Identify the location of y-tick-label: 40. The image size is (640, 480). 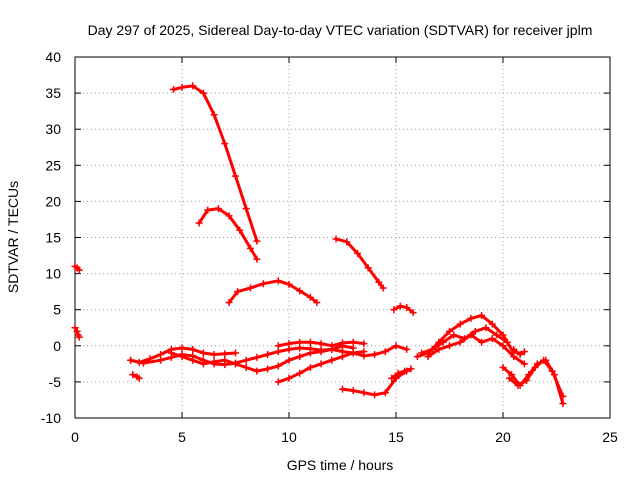
(53, 57).